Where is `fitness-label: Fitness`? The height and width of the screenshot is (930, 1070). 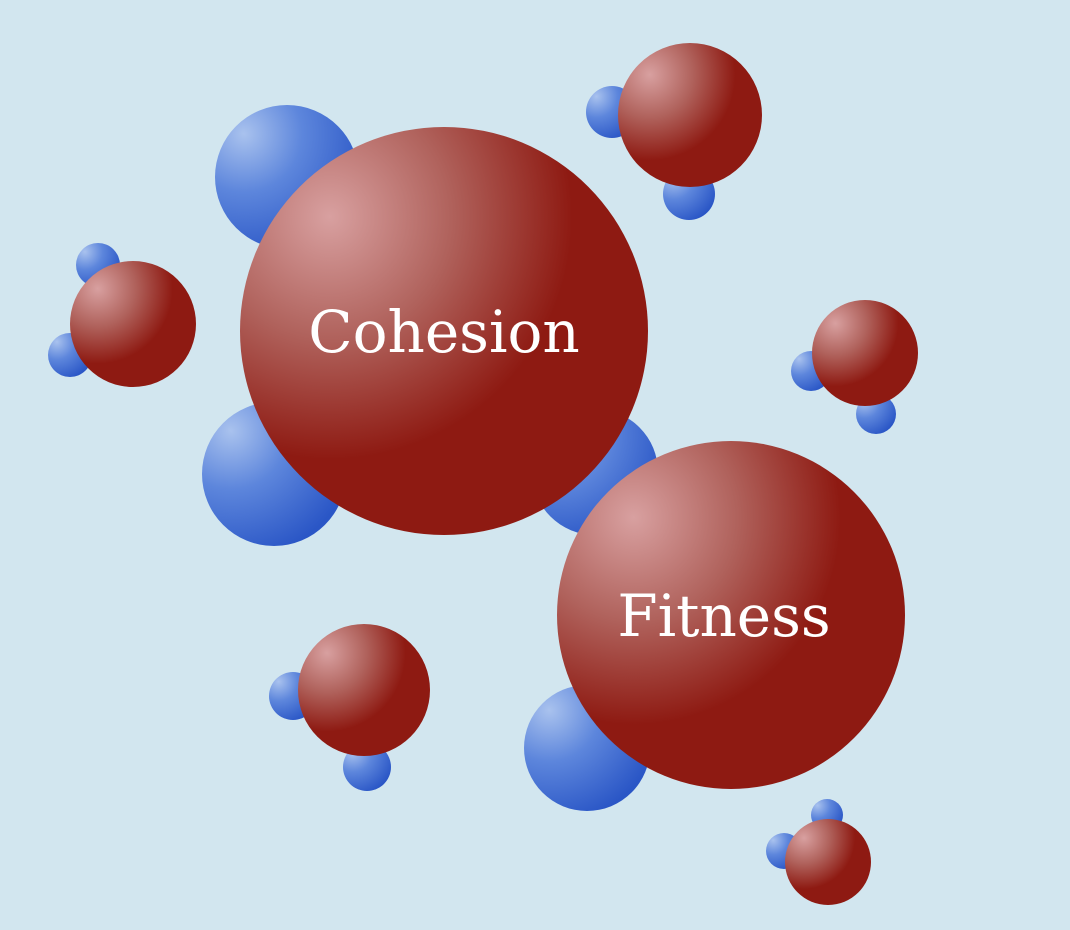
fitness-label: Fitness is located at coordinates (723, 616).